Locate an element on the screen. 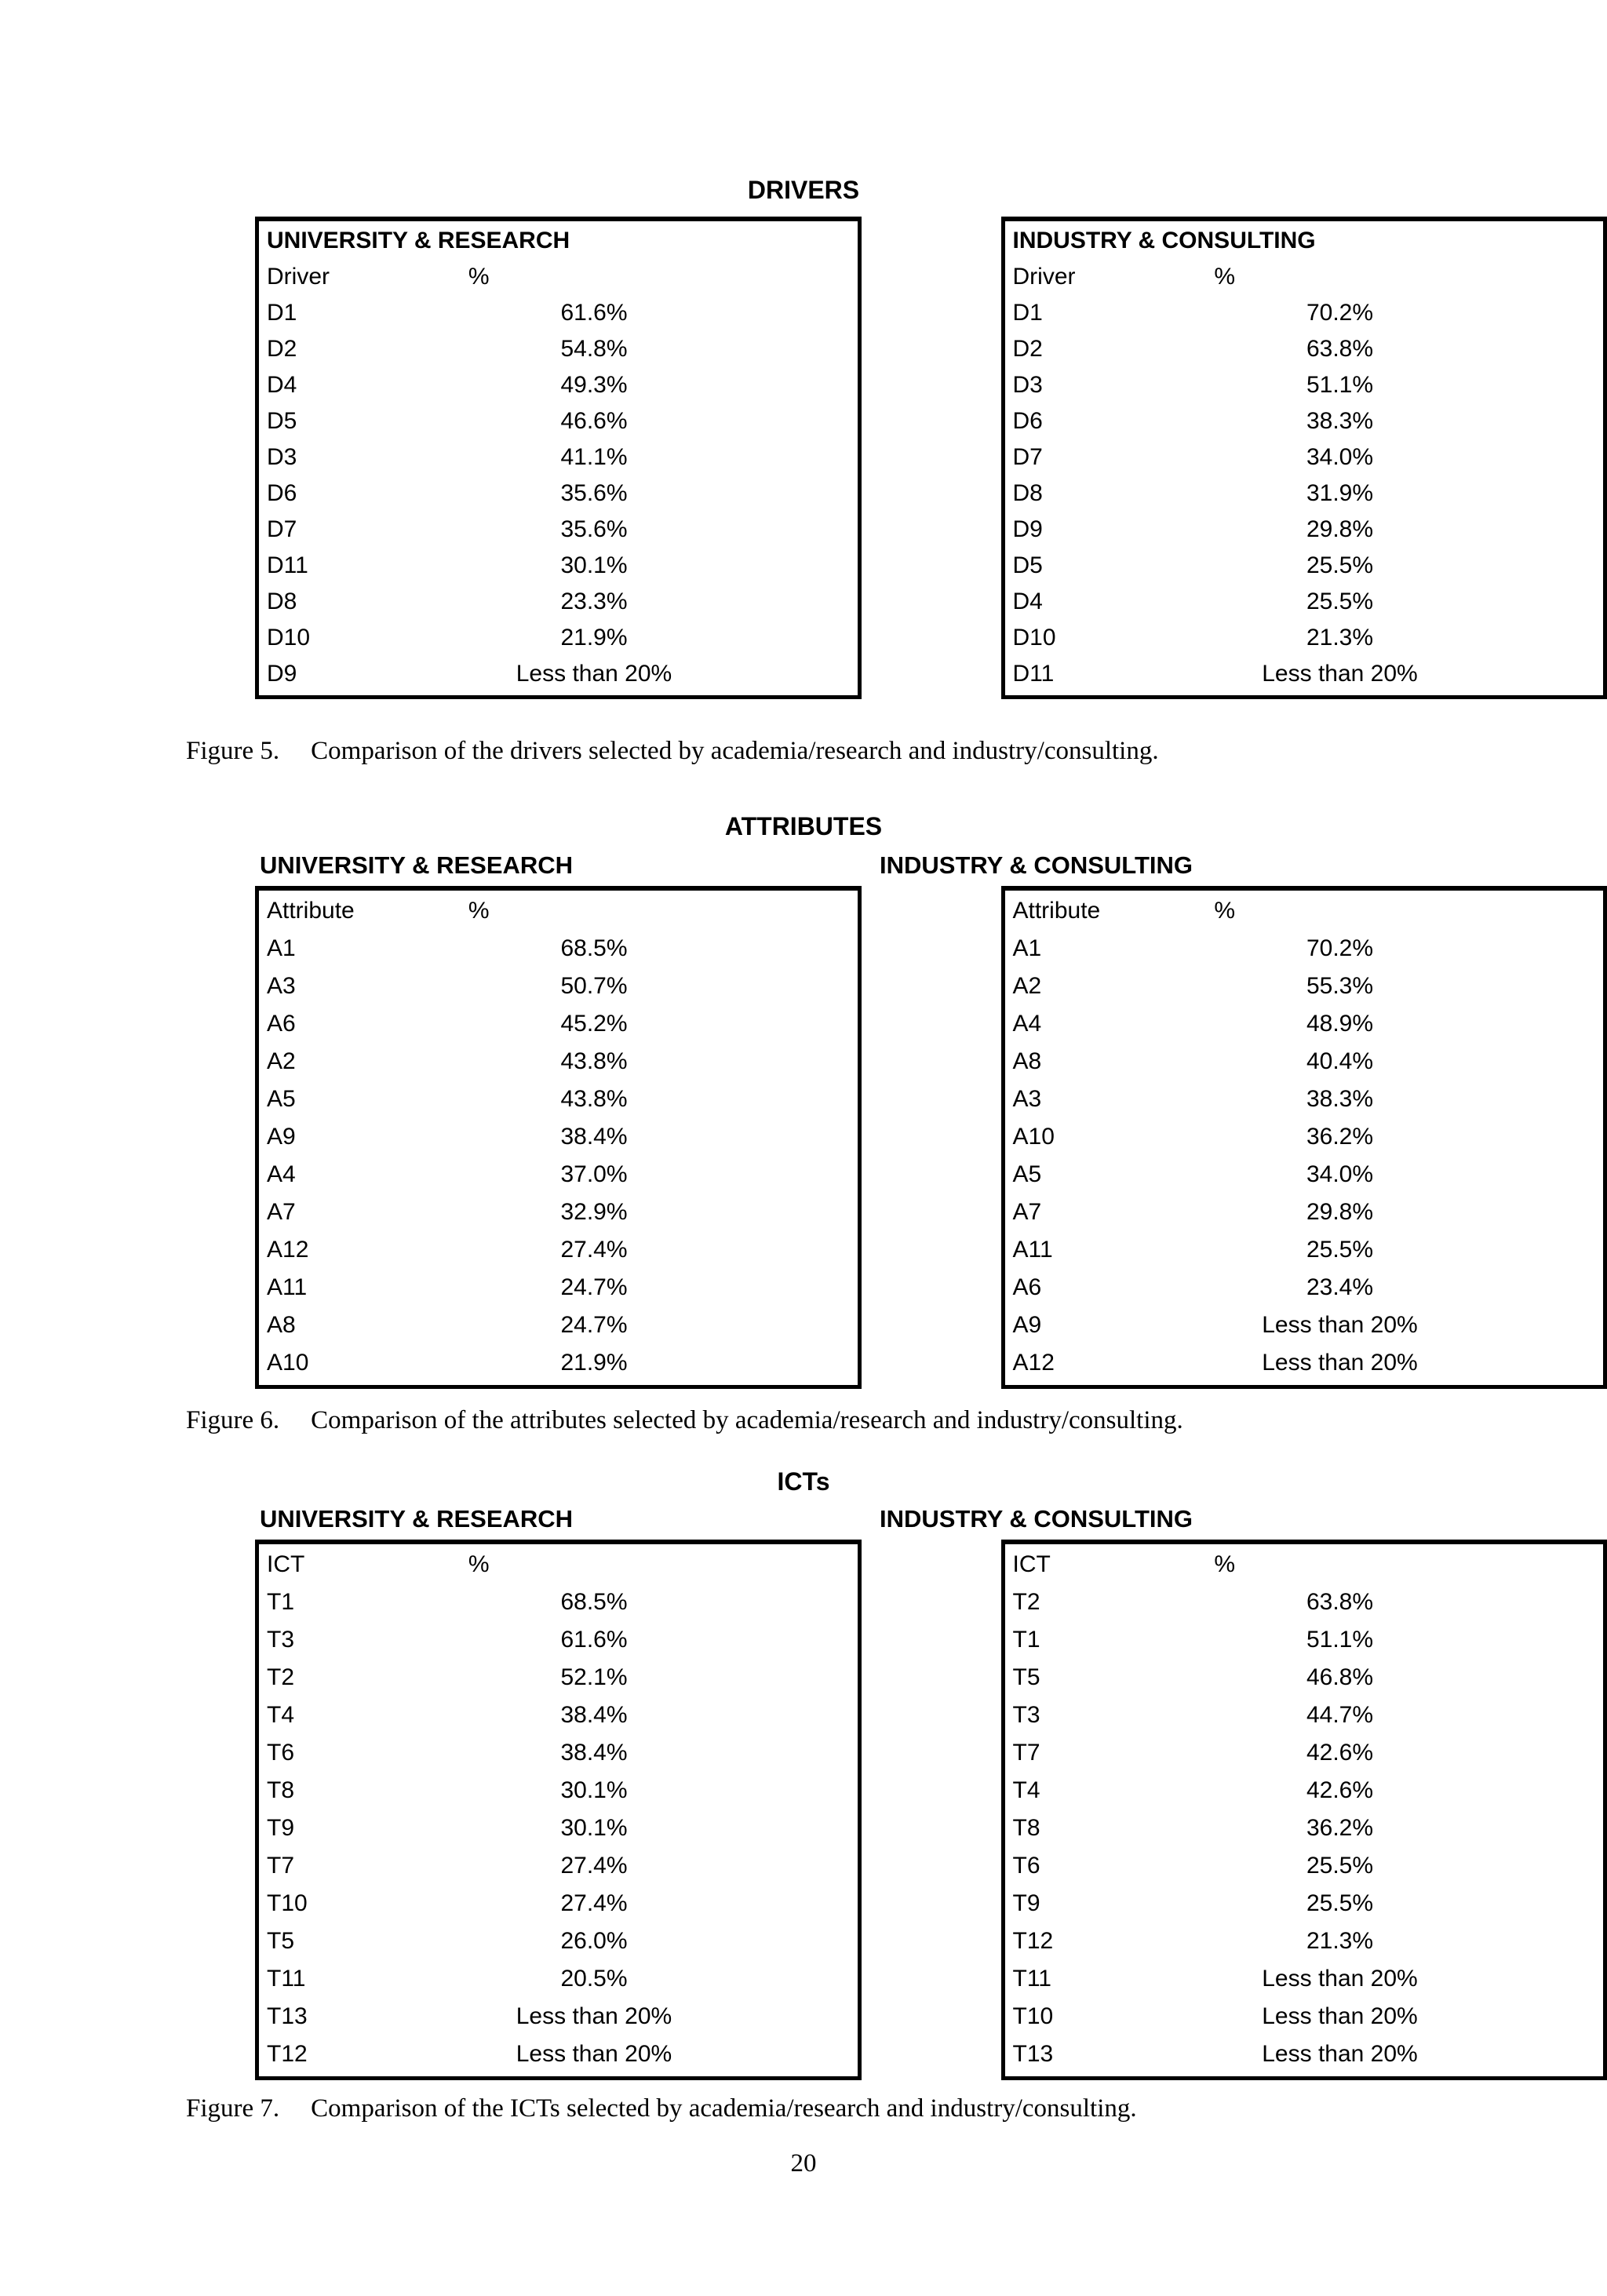 This screenshot has height=2296, width=1607. row-value: 23.4% is located at coordinates (1340, 1287).